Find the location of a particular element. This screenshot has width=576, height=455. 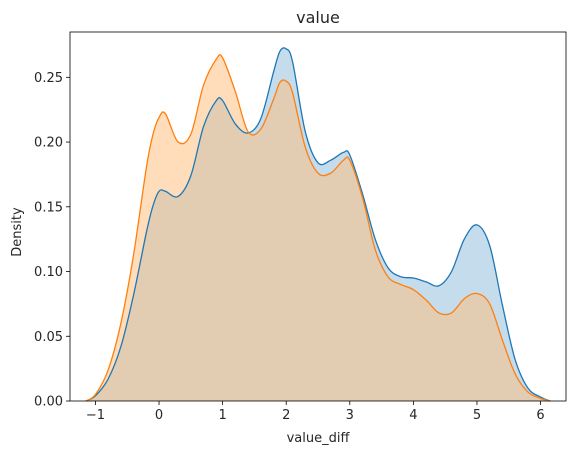

x-tick-label: 5 is located at coordinates (477, 415).